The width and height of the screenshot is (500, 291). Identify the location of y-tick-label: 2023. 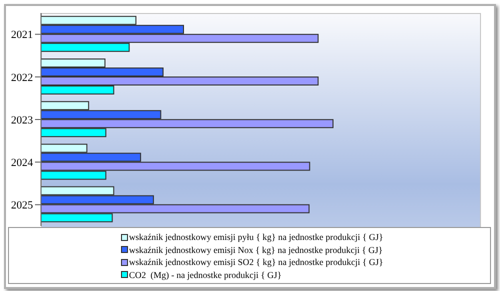
(22, 120).